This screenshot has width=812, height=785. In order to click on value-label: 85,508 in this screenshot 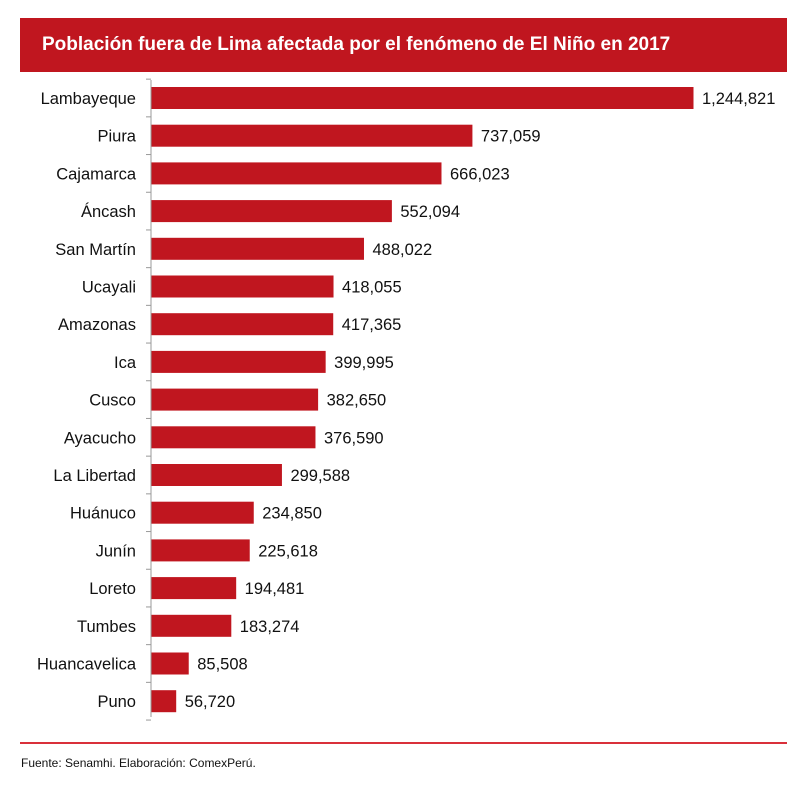, I will do `click(222, 665)`.